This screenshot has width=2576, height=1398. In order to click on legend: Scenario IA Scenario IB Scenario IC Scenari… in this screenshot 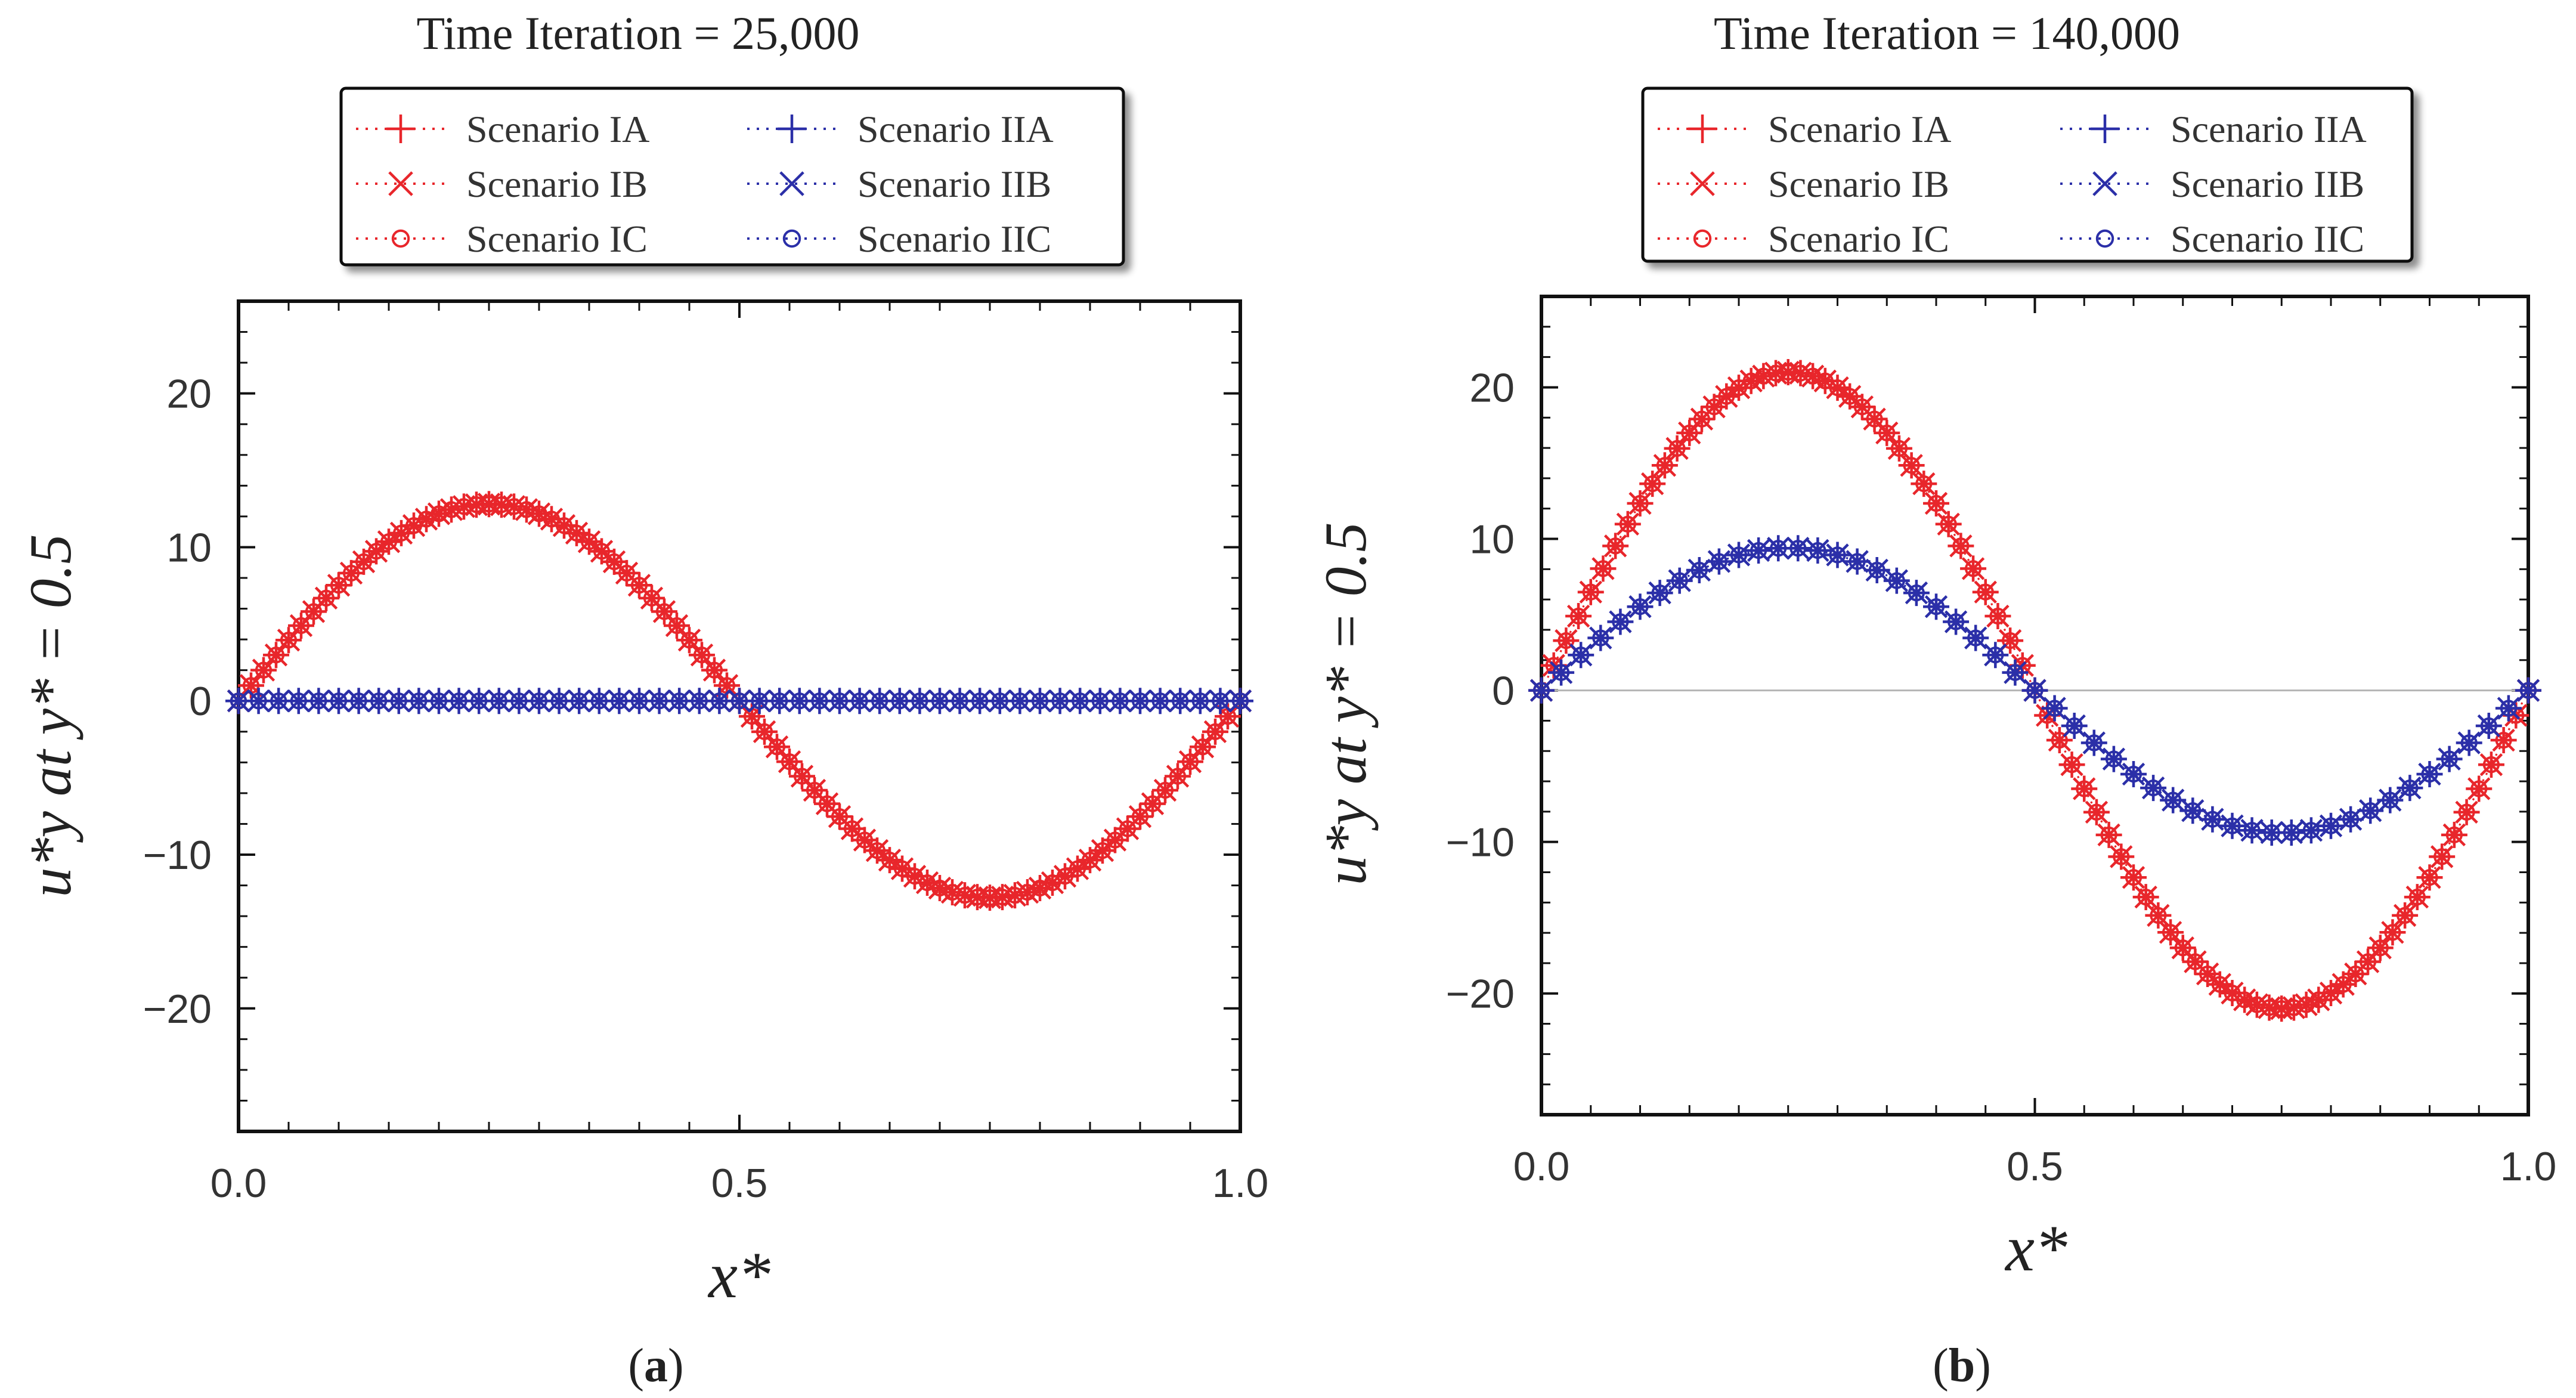, I will do `click(732, 176)`.